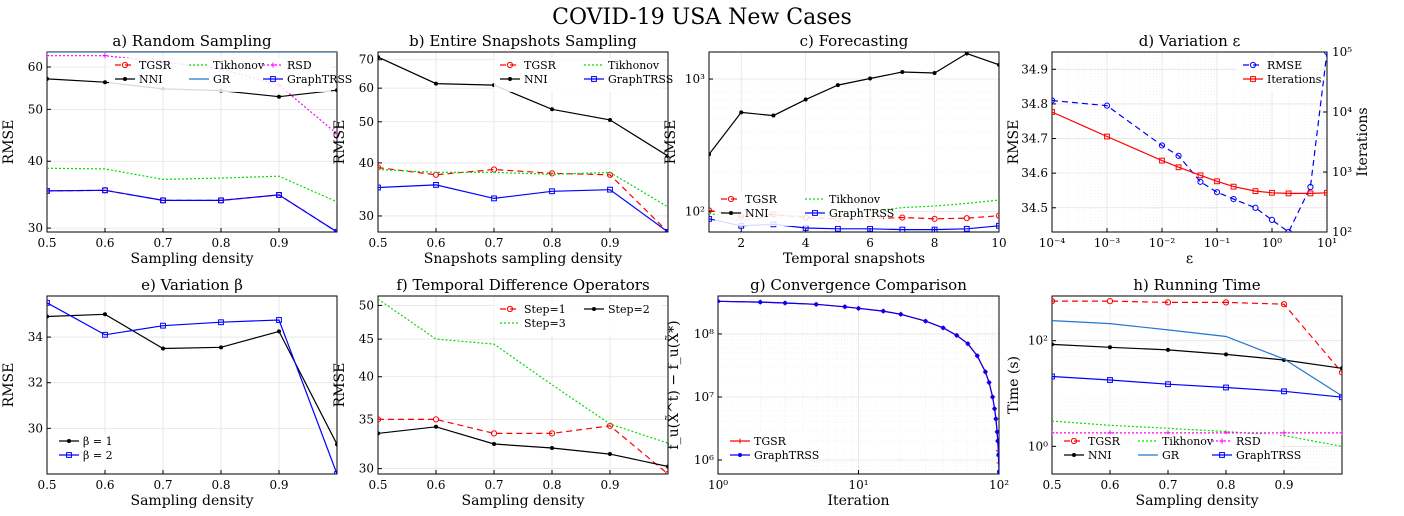 The height and width of the screenshot is (516, 1404). Describe the element at coordinates (46, 243) in the screenshot. I see `x-tick-label: 0.5` at that location.